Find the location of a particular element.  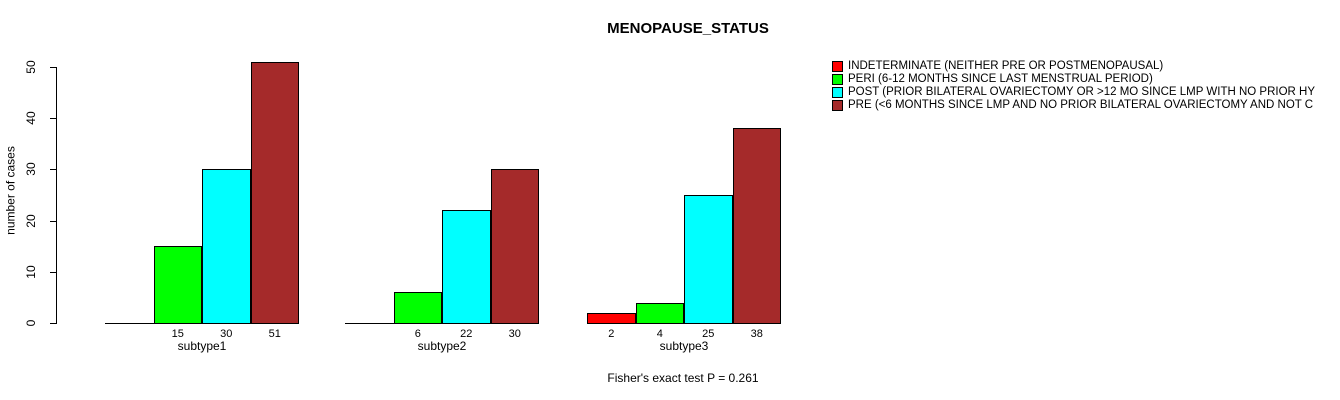

chart-title: MENOPAUSE_STATUS is located at coordinates (688, 28).